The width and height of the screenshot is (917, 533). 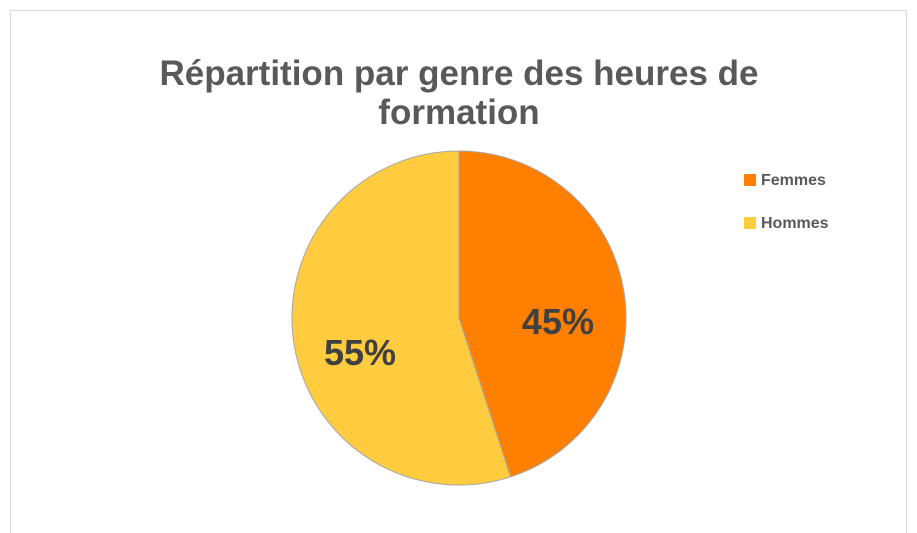 I want to click on legend-label: Femmes, so click(x=793, y=180).